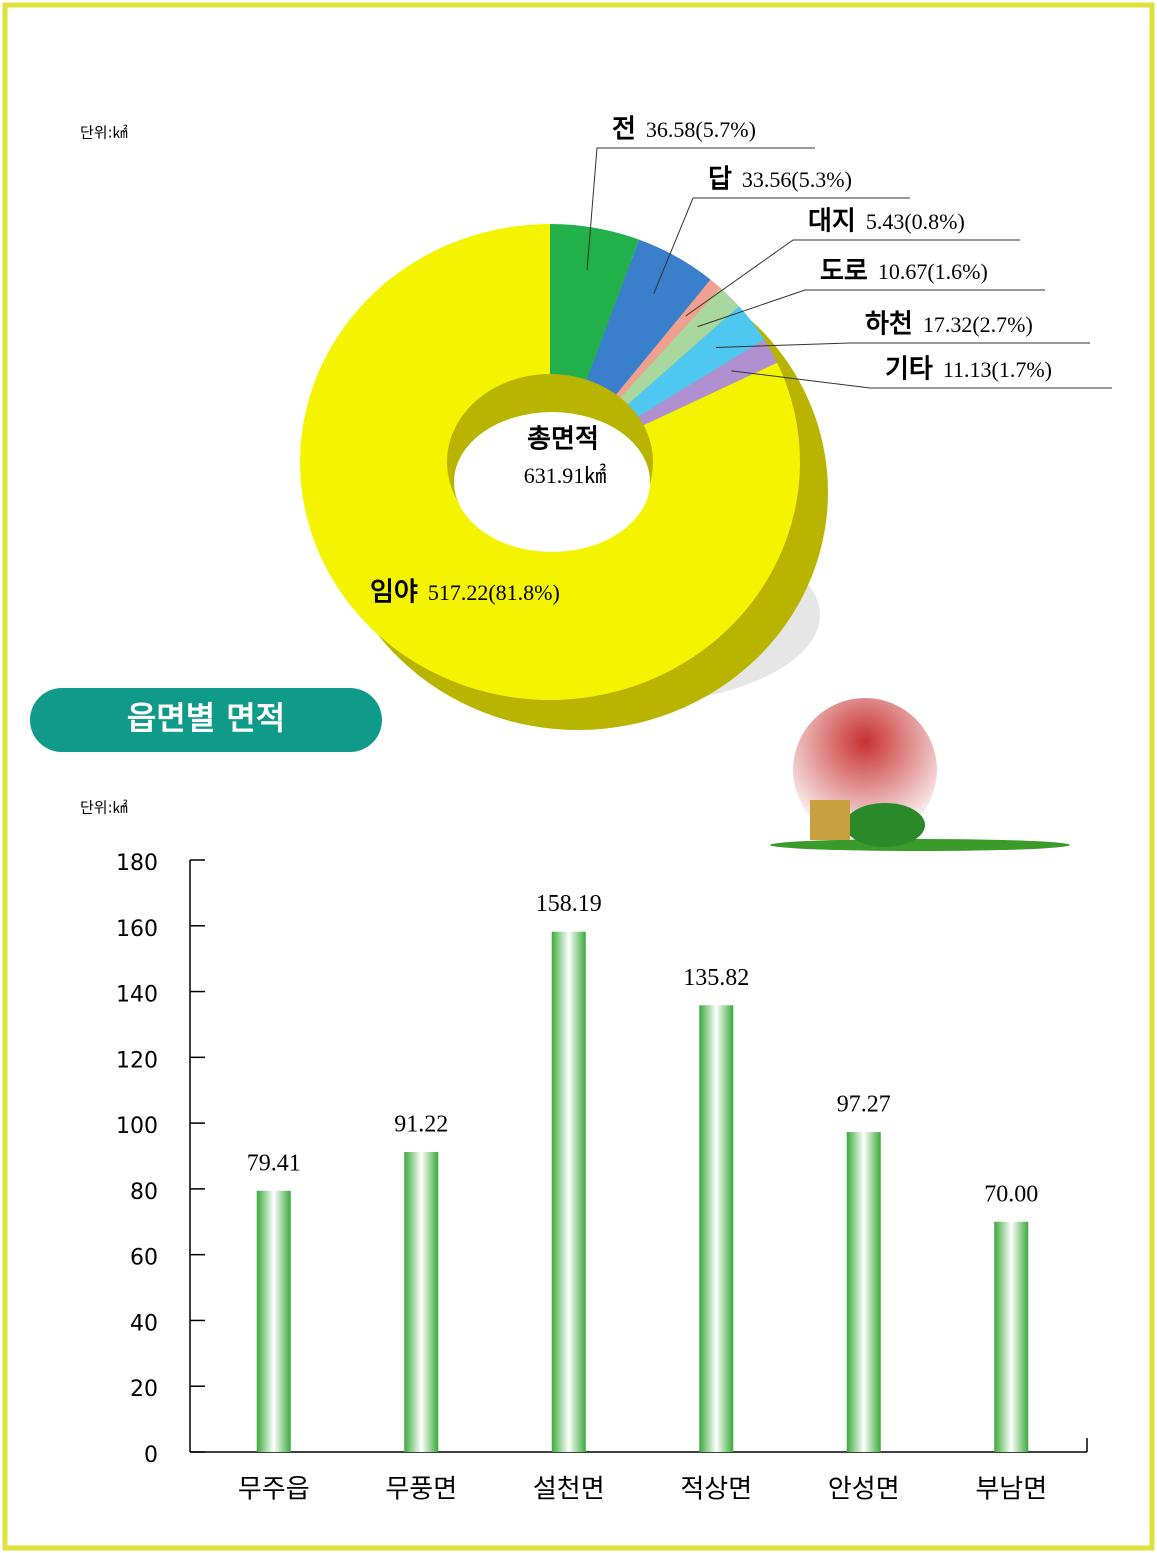 This screenshot has width=1157, height=1553. What do you see at coordinates (104, 133) in the screenshot?
I see `pie-unit: 단위:㎢` at bounding box center [104, 133].